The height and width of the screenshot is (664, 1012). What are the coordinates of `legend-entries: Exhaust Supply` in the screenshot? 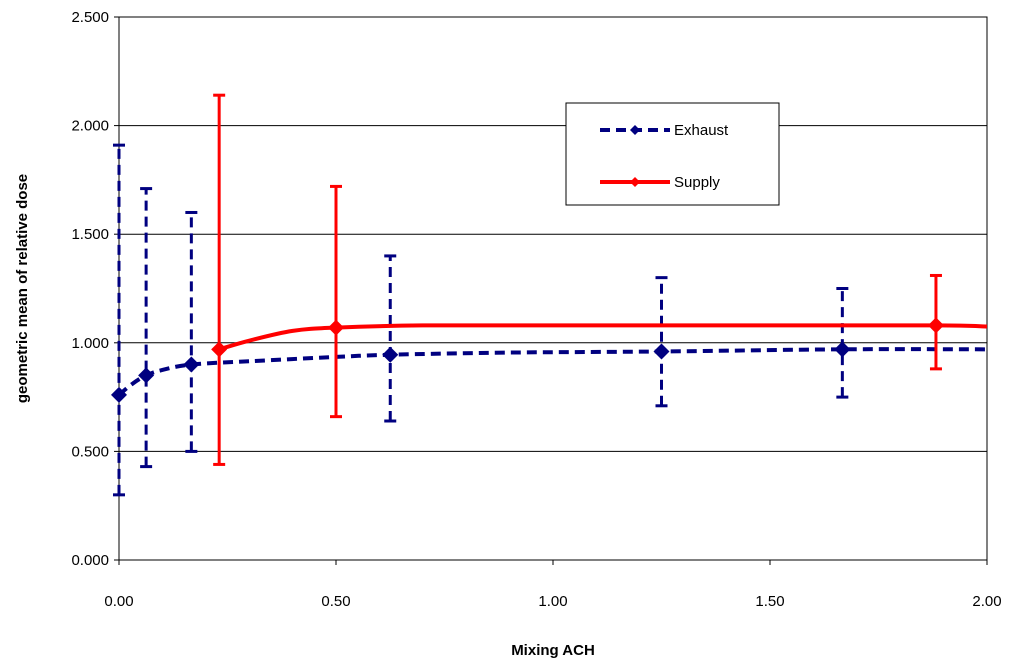 It's located at (664, 156).